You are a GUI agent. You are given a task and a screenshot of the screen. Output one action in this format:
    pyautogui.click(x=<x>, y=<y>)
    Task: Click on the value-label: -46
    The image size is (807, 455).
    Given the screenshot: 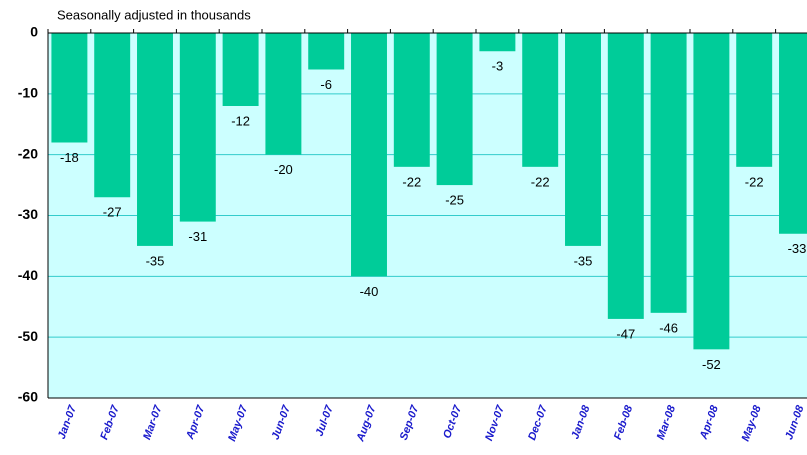 What is the action you would take?
    pyautogui.click(x=668, y=327)
    